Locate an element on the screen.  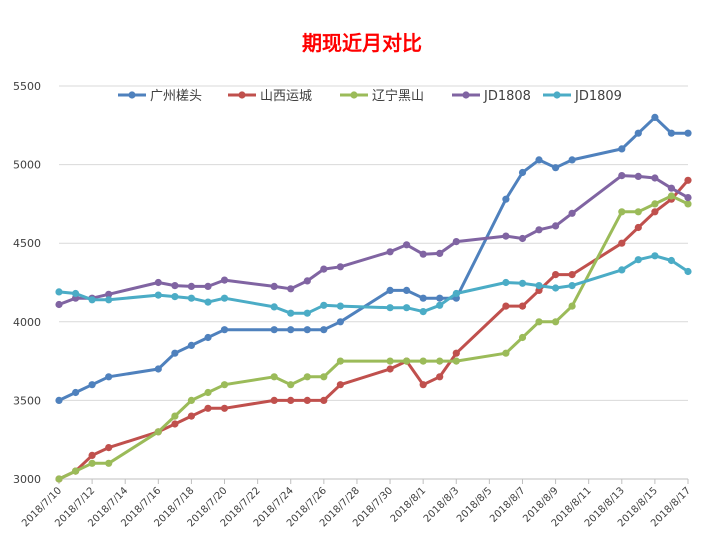
legend-item: JD1808 is located at coordinates (491, 96).